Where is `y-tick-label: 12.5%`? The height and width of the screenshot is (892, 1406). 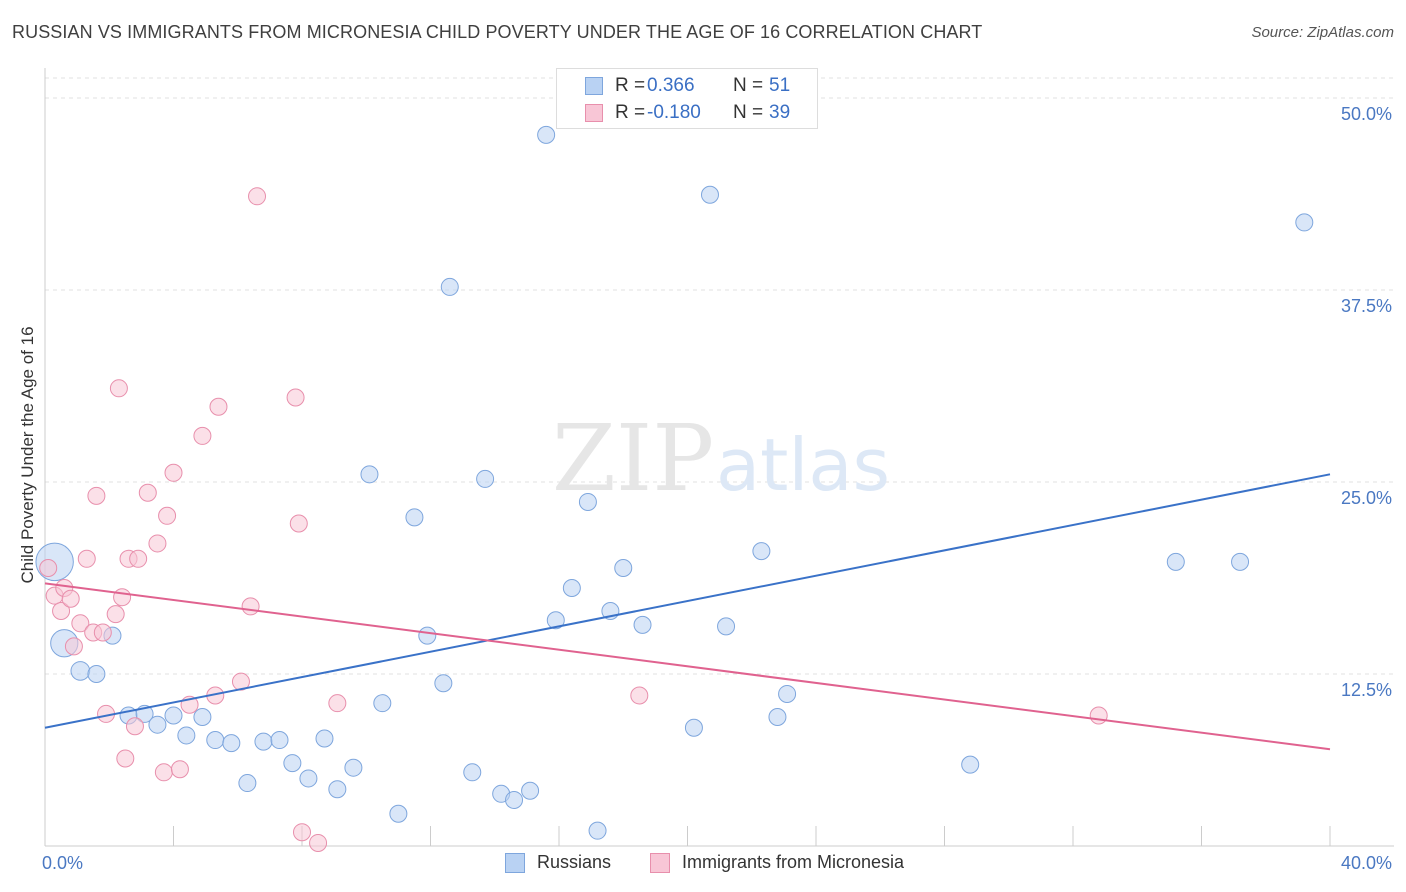
y-tick-label: 12.5% is located at coordinates (1366, 690).